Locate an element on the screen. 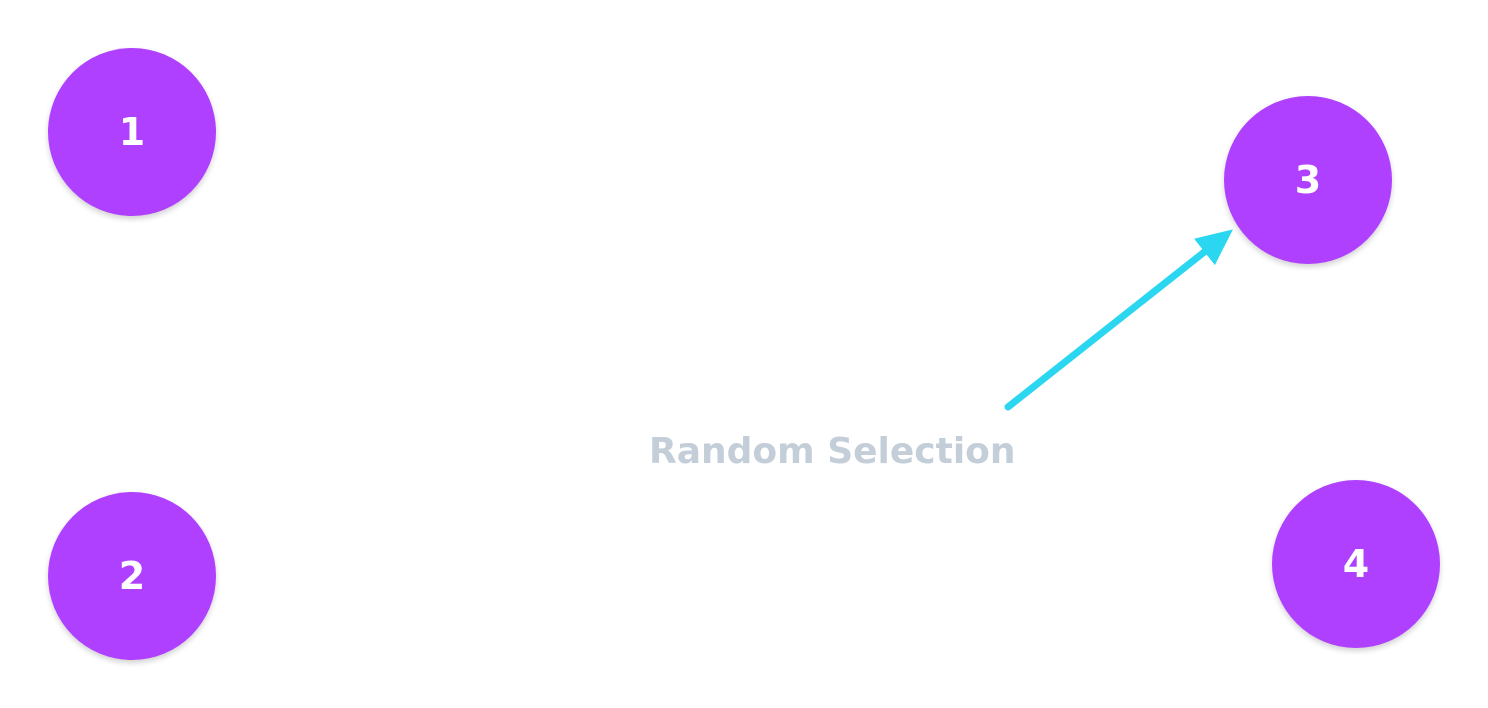 This screenshot has width=1488, height=708. node-4-label: 4 is located at coordinates (1356, 564).